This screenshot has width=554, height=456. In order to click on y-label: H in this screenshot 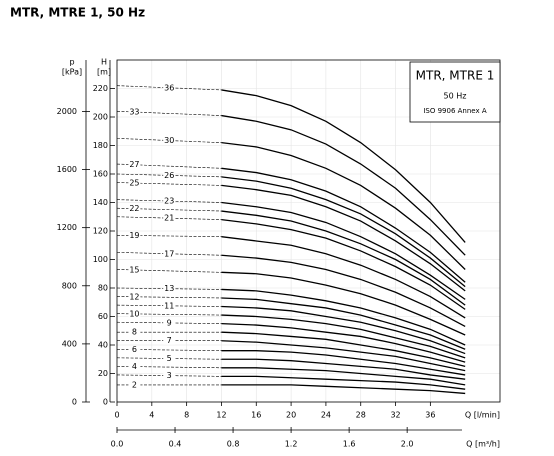, I will do `click(104, 62)`.